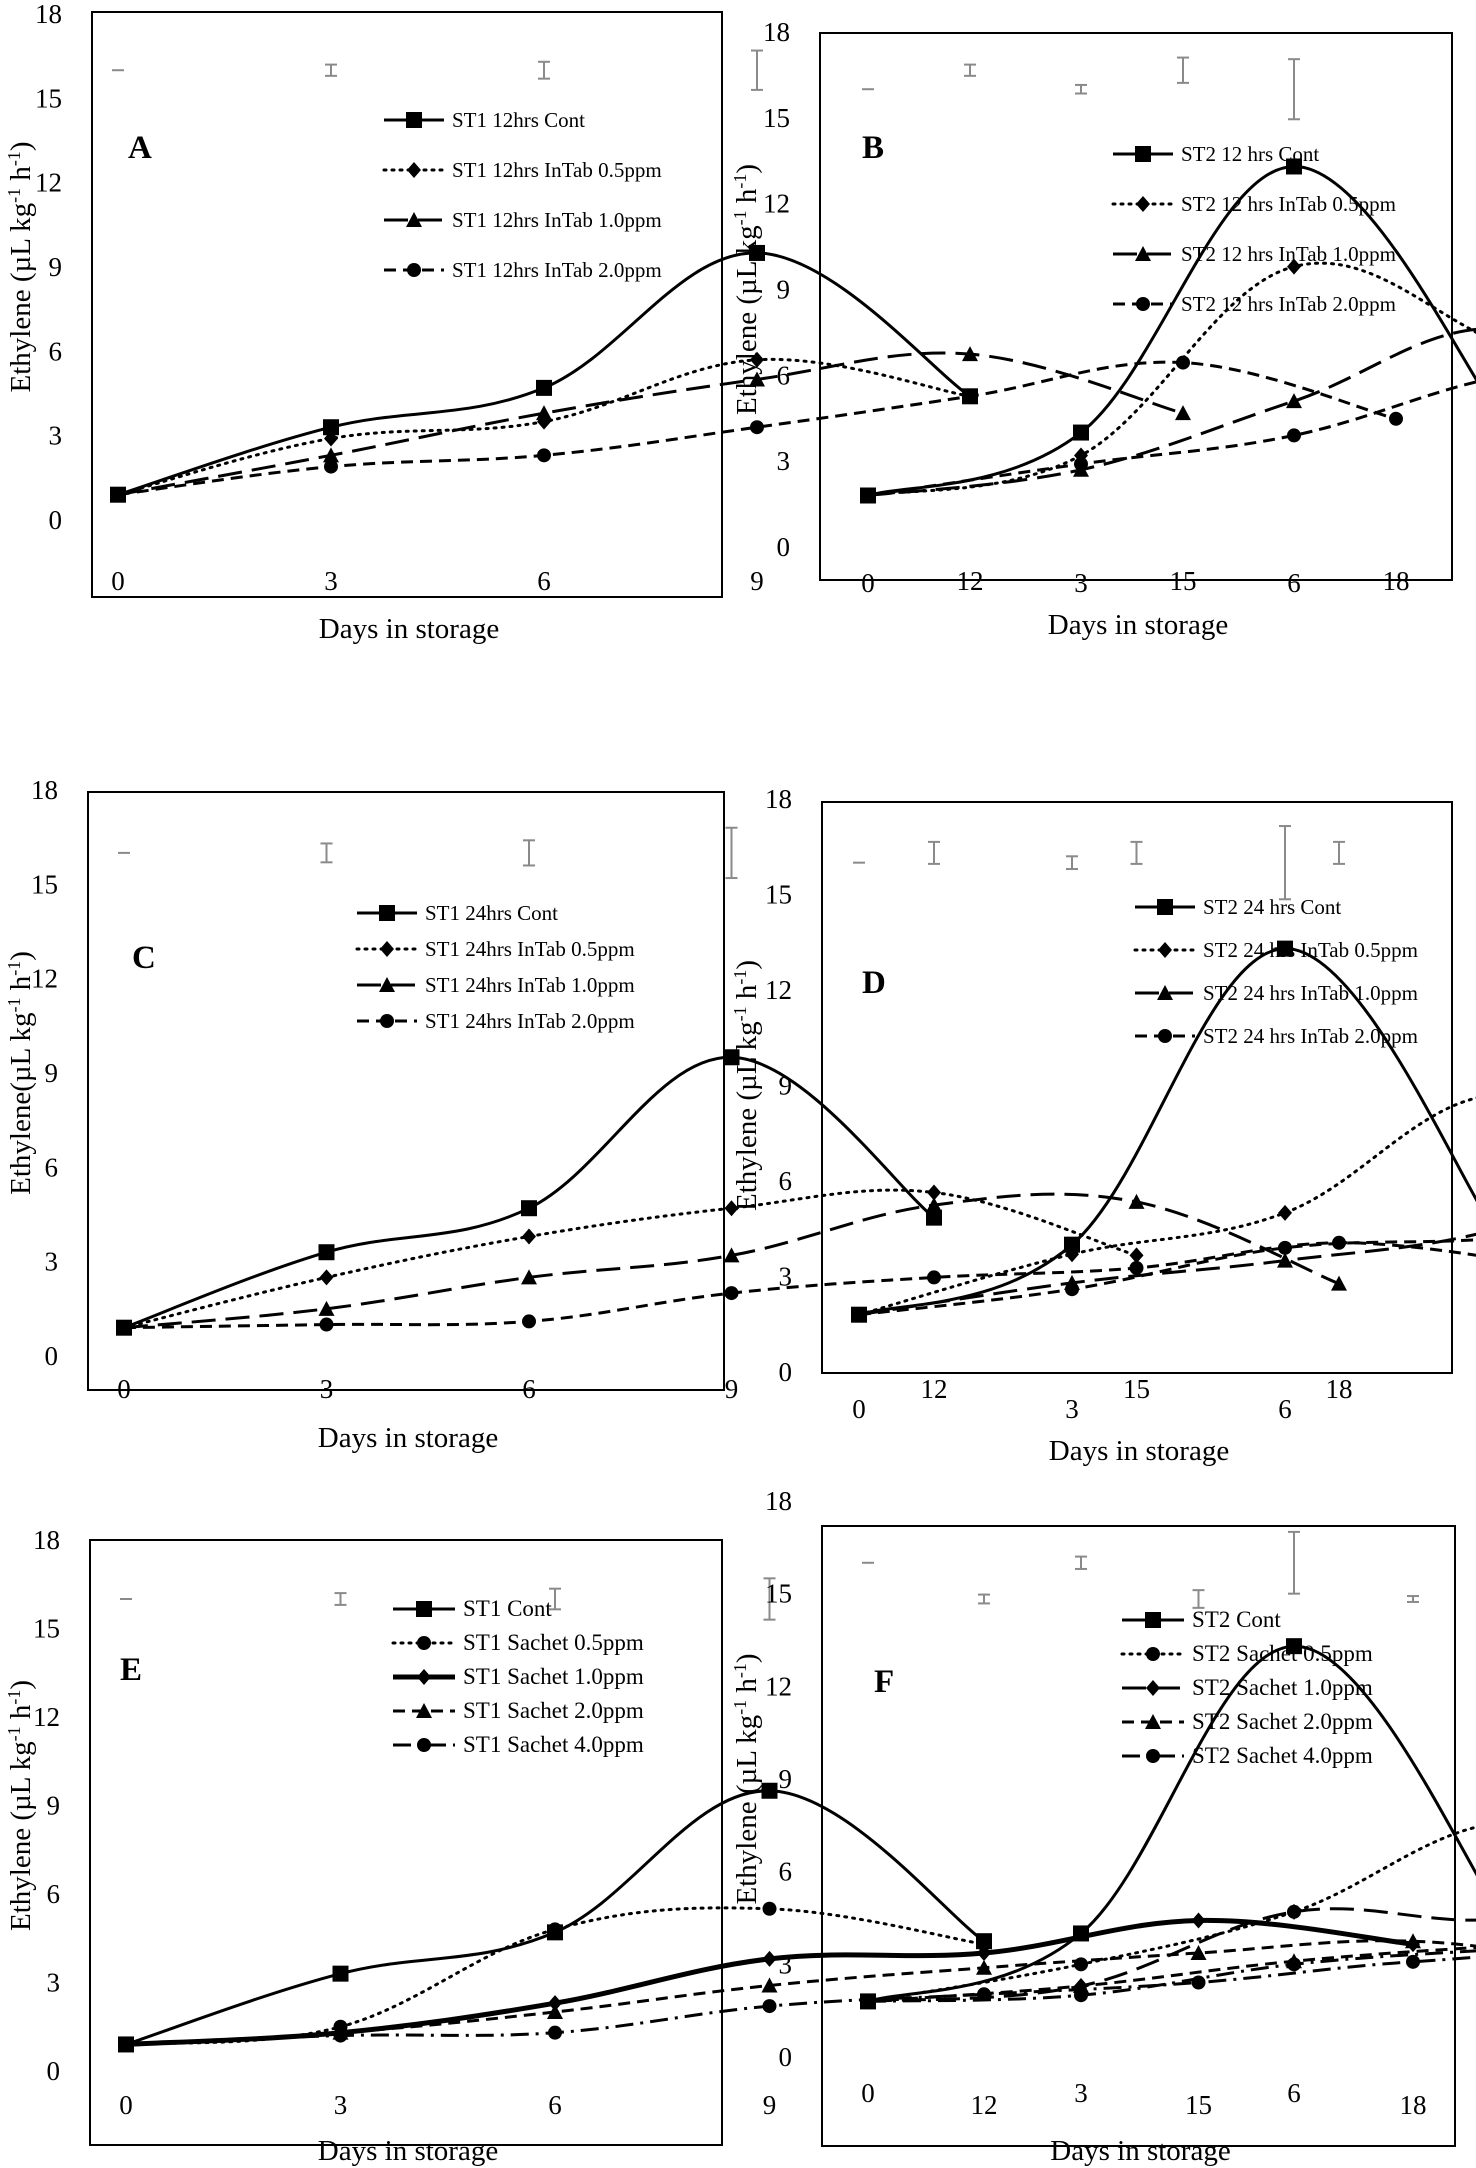 Image resolution: width=1476 pixels, height=2168 pixels. What do you see at coordinates (1272, 907) in the screenshot?
I see `legend-label: ST2 24 hrs Cont` at bounding box center [1272, 907].